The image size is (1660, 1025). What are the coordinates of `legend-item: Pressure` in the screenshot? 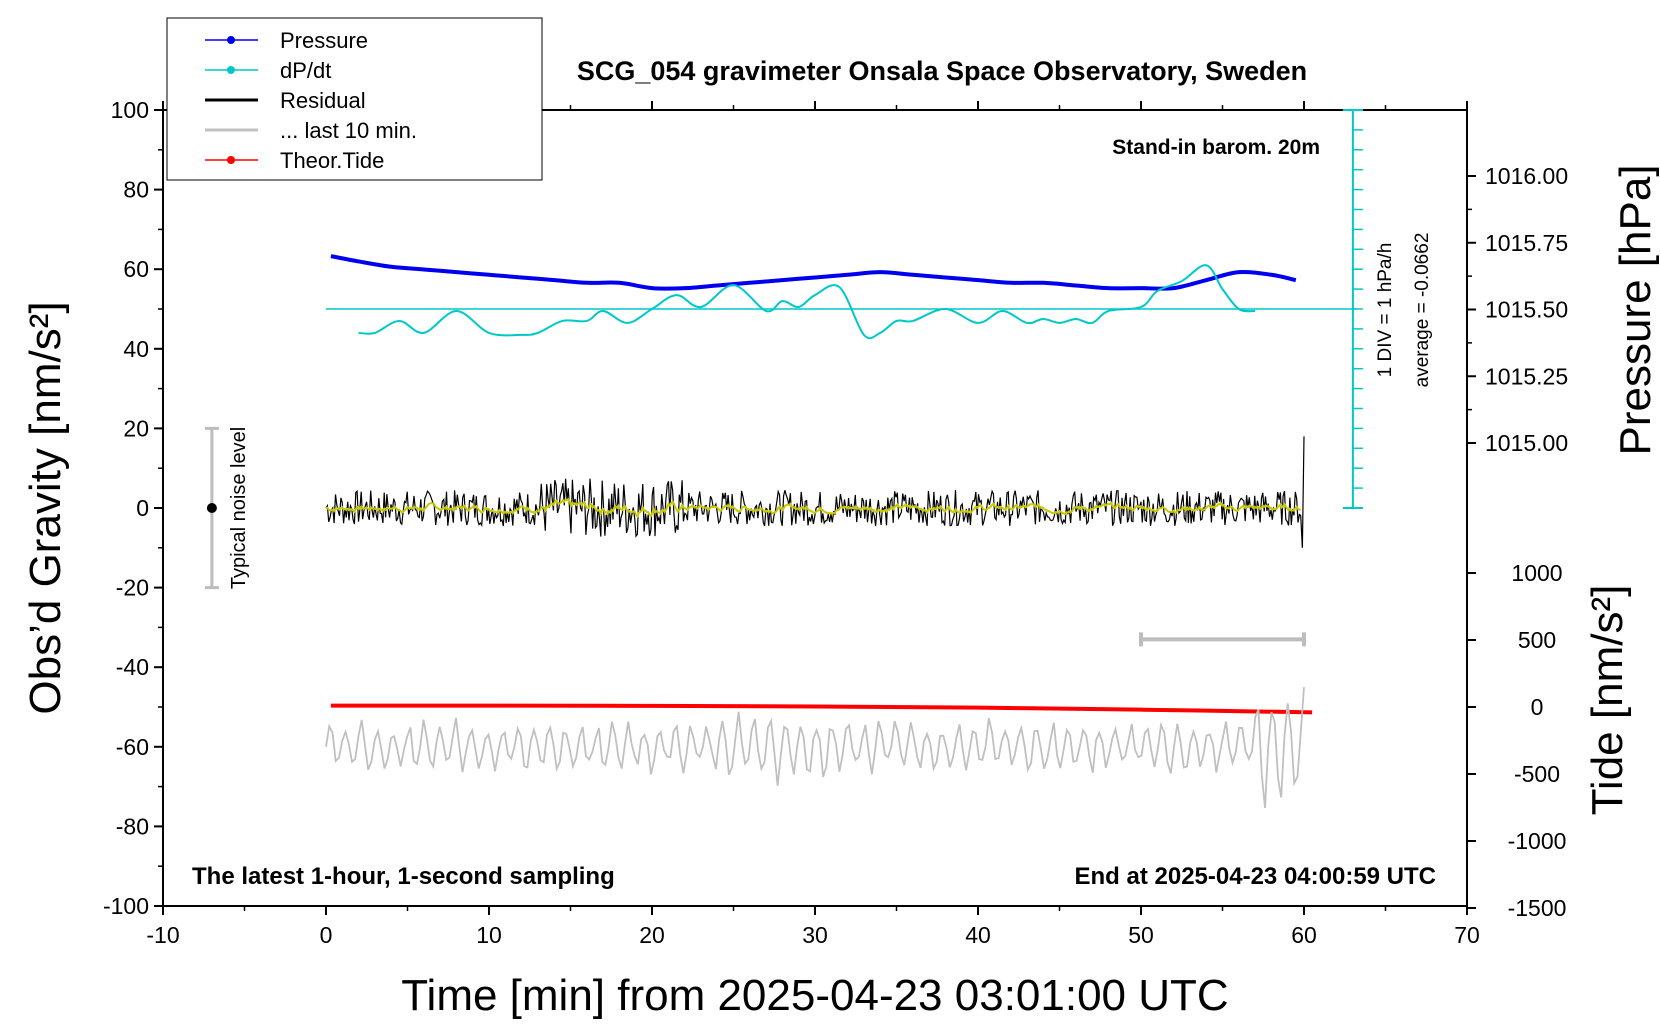 It's located at (286, 40).